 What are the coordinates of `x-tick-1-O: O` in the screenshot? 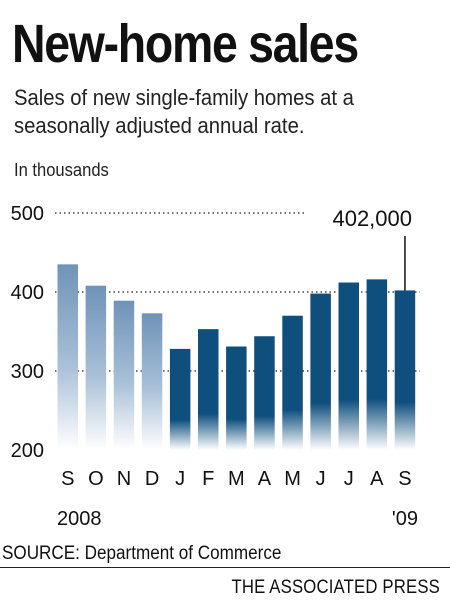 It's located at (96, 479).